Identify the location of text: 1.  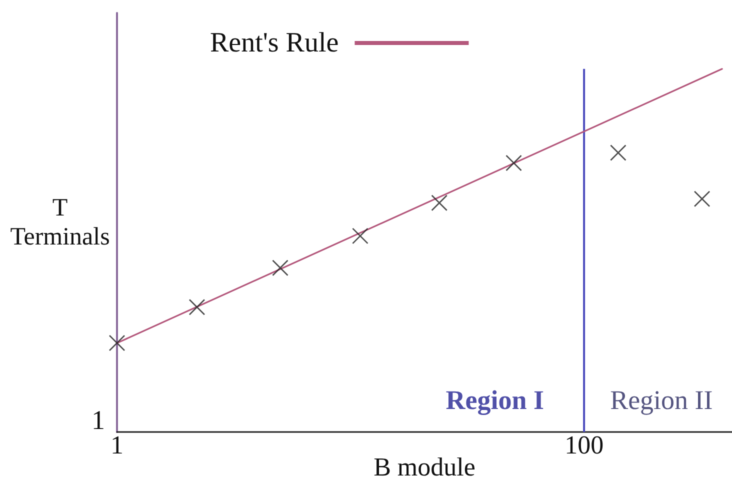
(98, 420).